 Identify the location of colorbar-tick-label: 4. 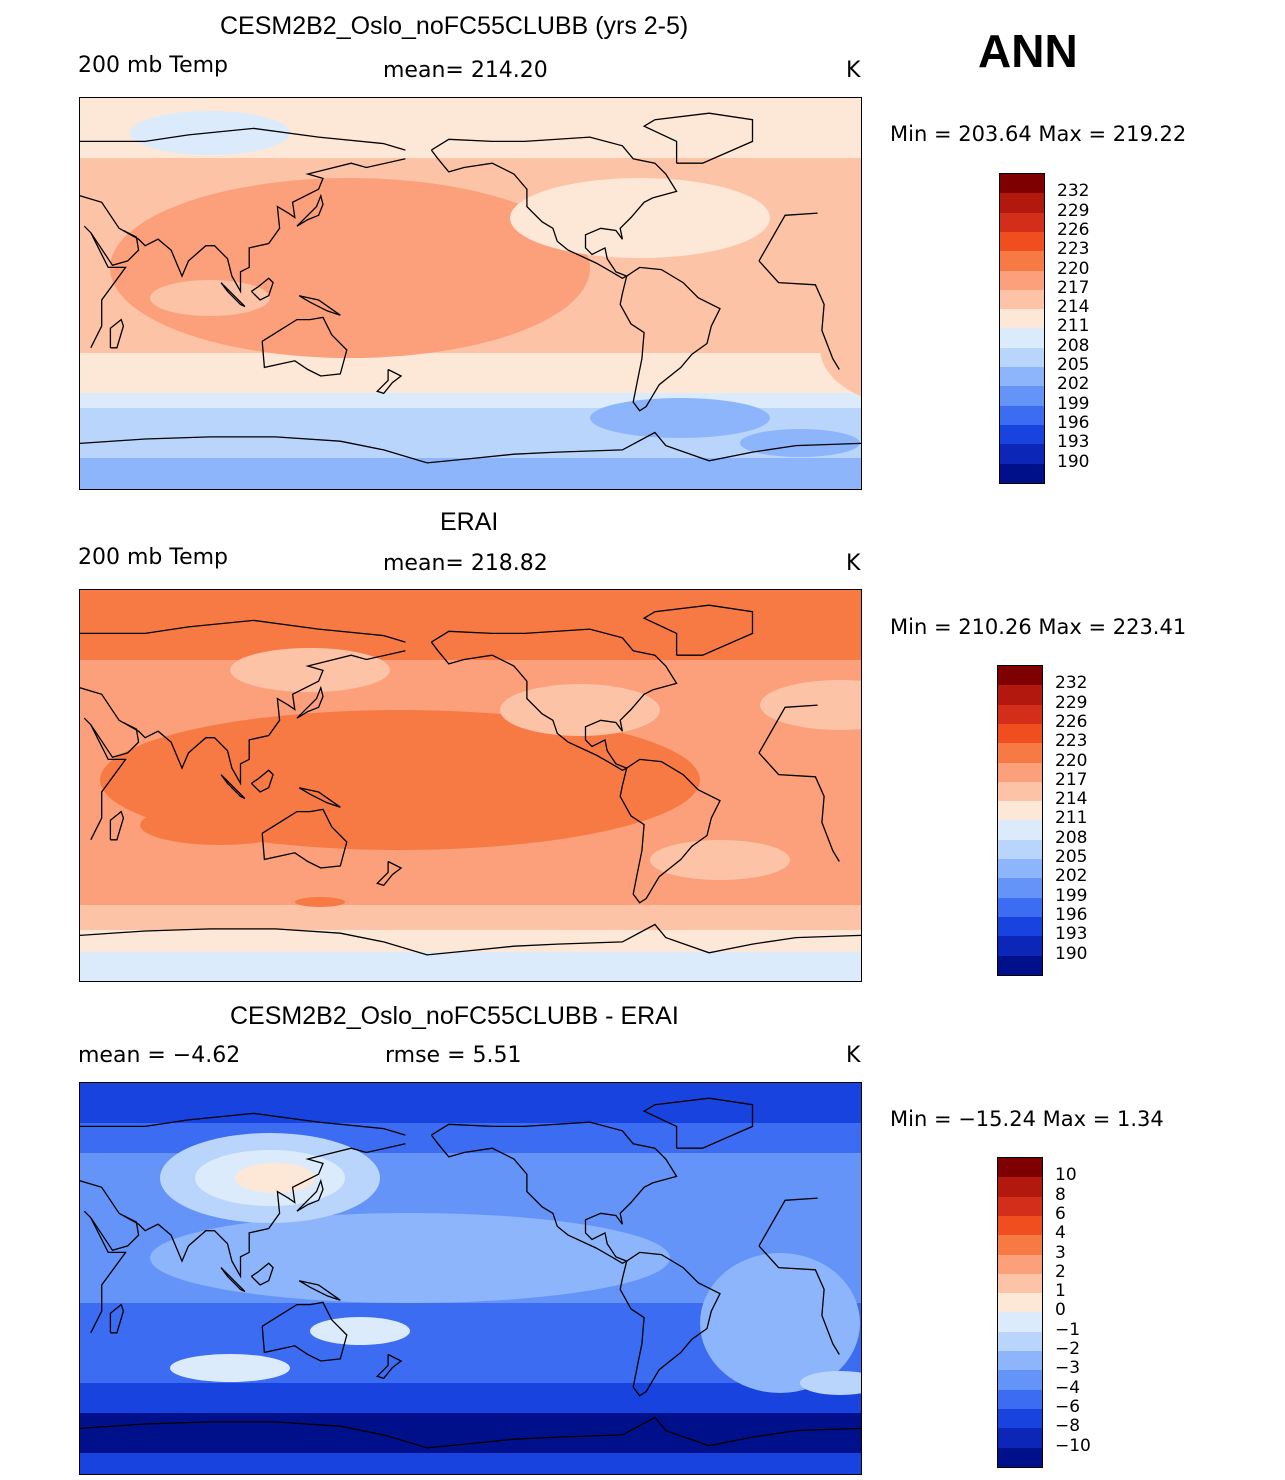
(1060, 1233).